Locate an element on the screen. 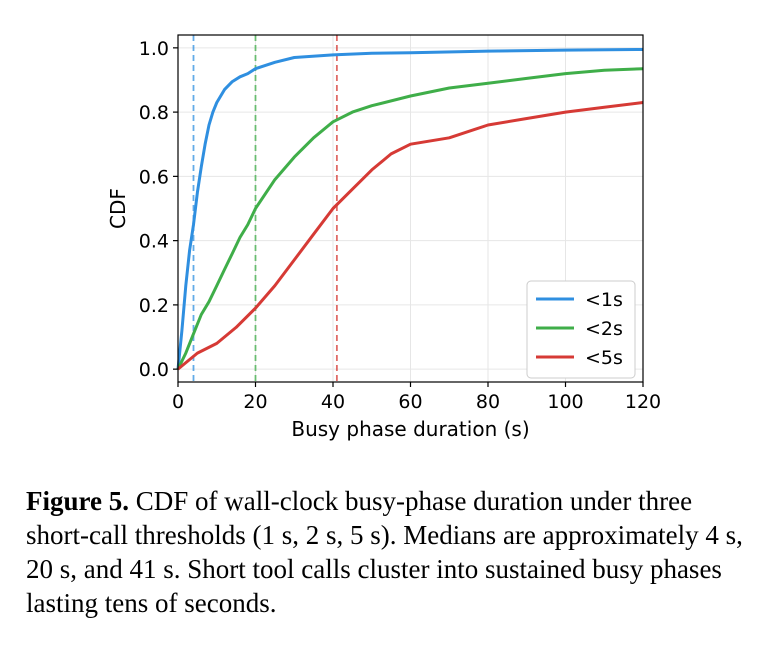  legend-label-2: <2s is located at coordinates (604, 329).